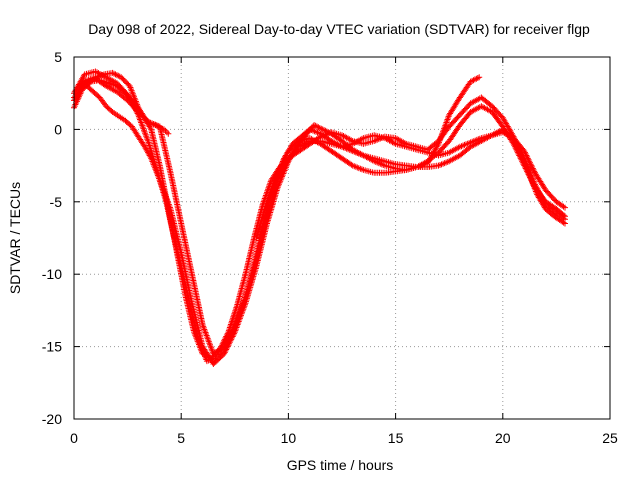 This screenshot has height=480, width=640. I want to click on x-tick-label: 15, so click(396, 438).